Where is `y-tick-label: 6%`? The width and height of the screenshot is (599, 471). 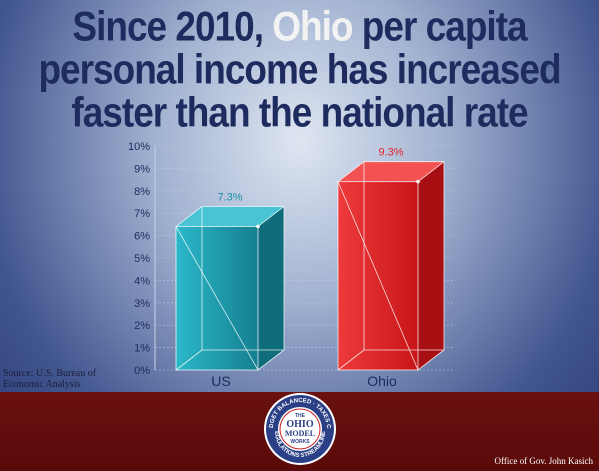 y-tick-label: 6% is located at coordinates (142, 237).